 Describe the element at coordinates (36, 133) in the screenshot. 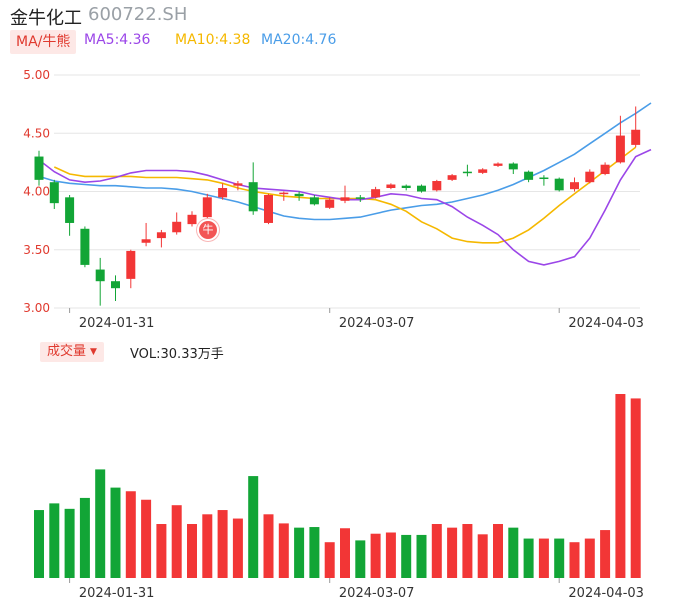

I see `y-tick-label: 4.50` at that location.